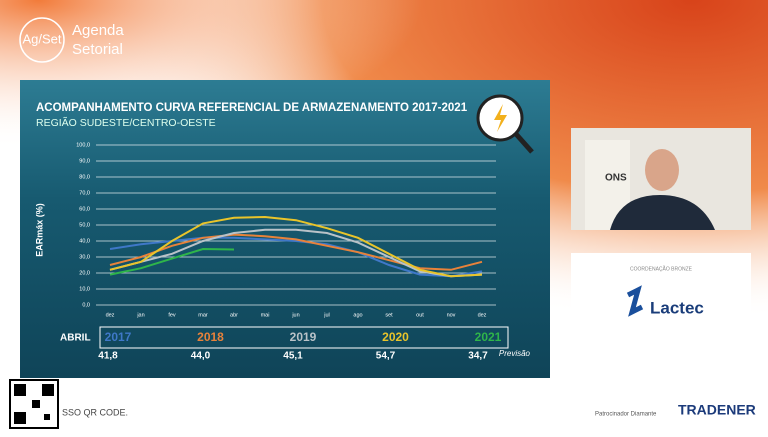 The height and width of the screenshot is (437, 768). I want to click on y-tick-label: 100,0, so click(83, 145).